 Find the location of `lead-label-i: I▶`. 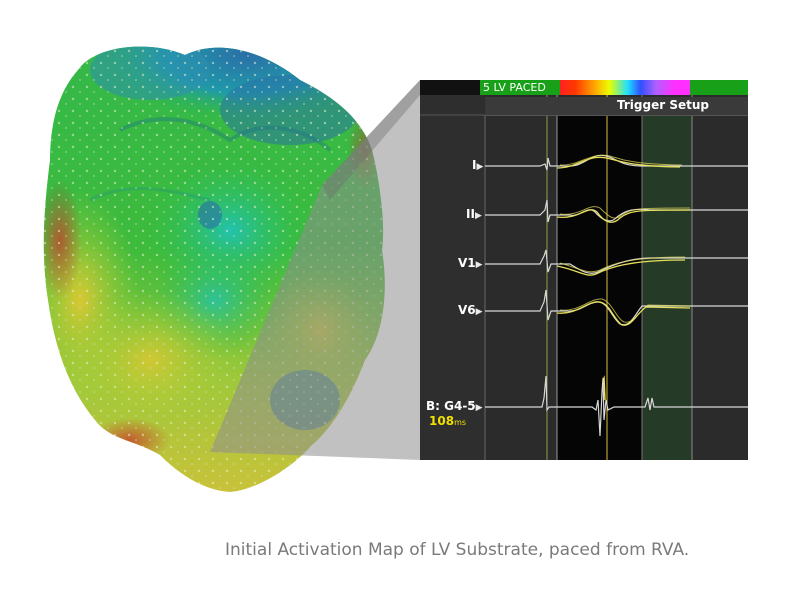

lead-label-i: I▶ is located at coordinates (478, 165).